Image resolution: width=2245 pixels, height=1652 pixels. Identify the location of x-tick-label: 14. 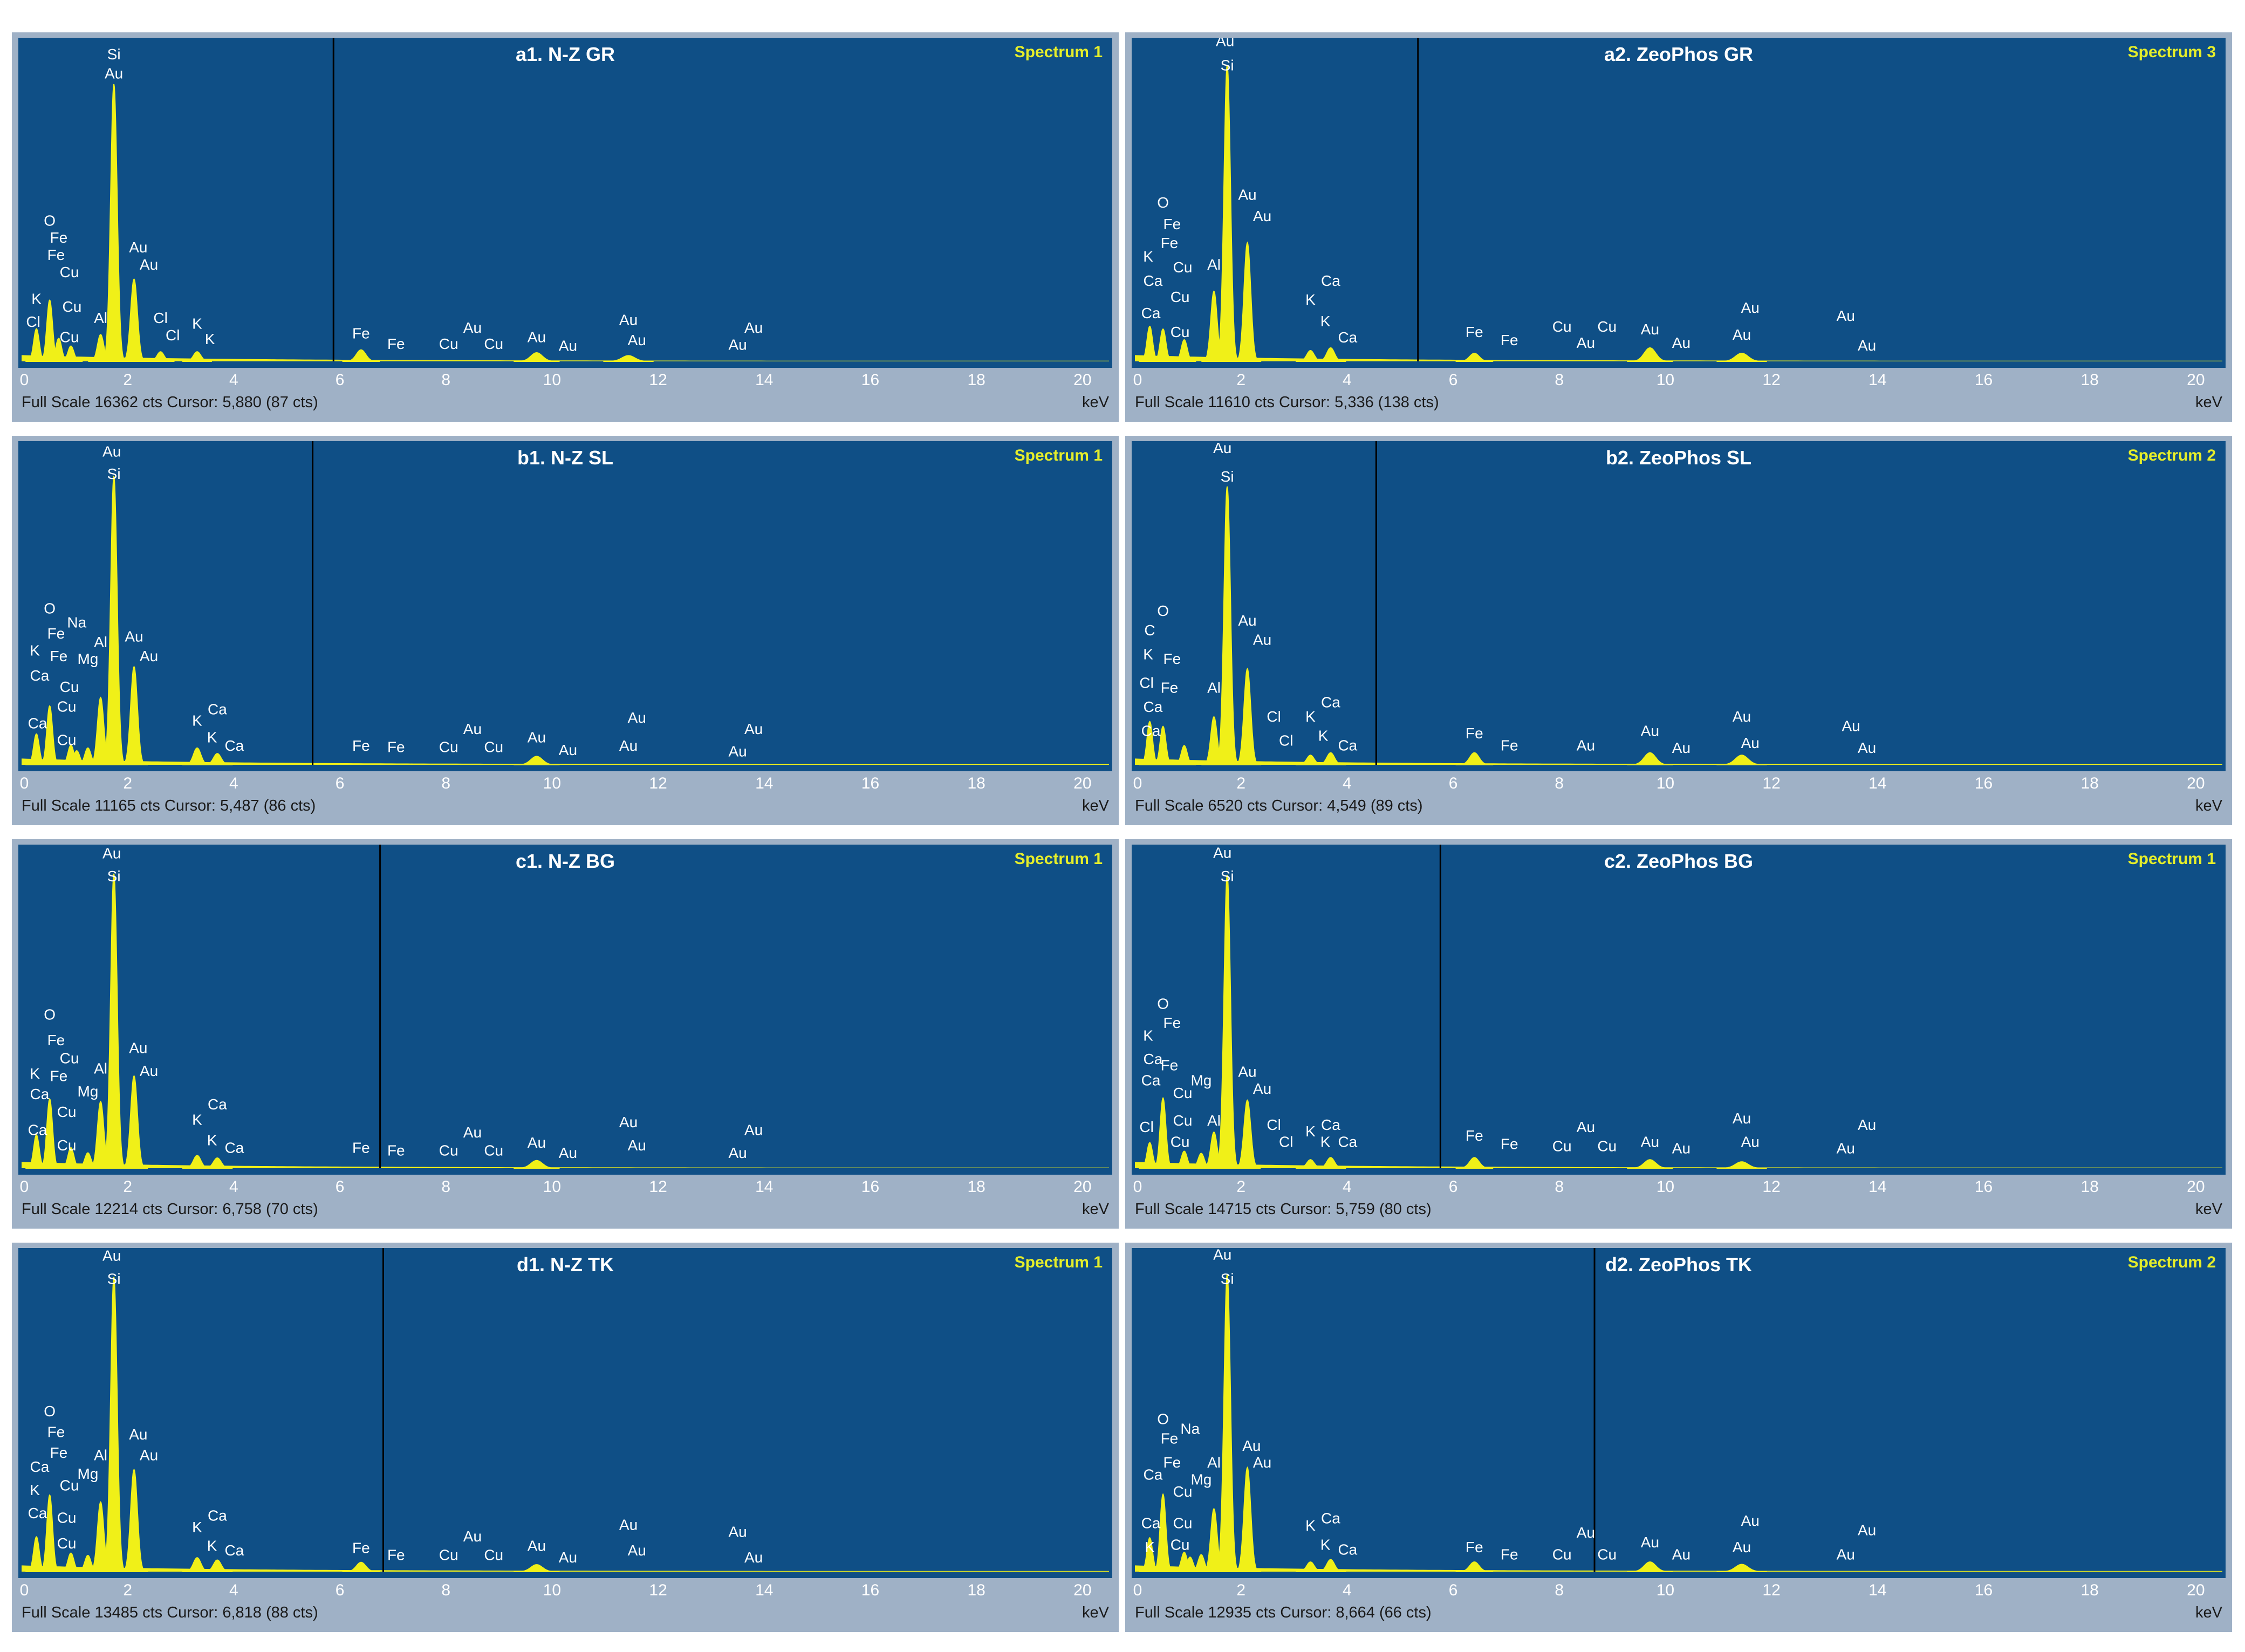
(1877, 1187).